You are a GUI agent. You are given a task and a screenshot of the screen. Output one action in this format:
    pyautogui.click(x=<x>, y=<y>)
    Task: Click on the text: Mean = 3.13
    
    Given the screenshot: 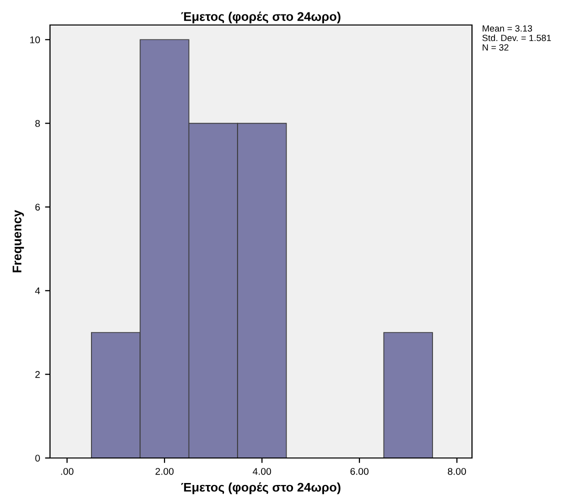 What is the action you would take?
    pyautogui.click(x=507, y=28)
    